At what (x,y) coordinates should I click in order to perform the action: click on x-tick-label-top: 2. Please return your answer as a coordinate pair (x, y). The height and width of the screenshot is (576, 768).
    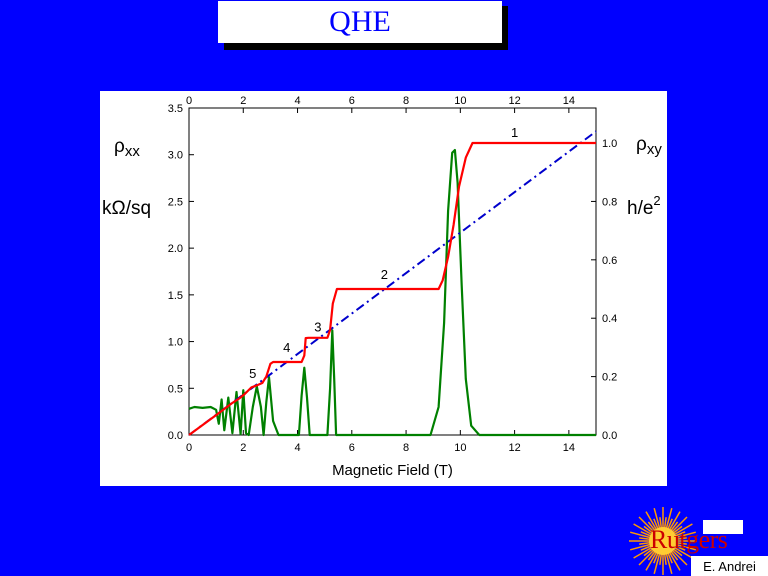
    Looking at the image, I should click on (243, 101).